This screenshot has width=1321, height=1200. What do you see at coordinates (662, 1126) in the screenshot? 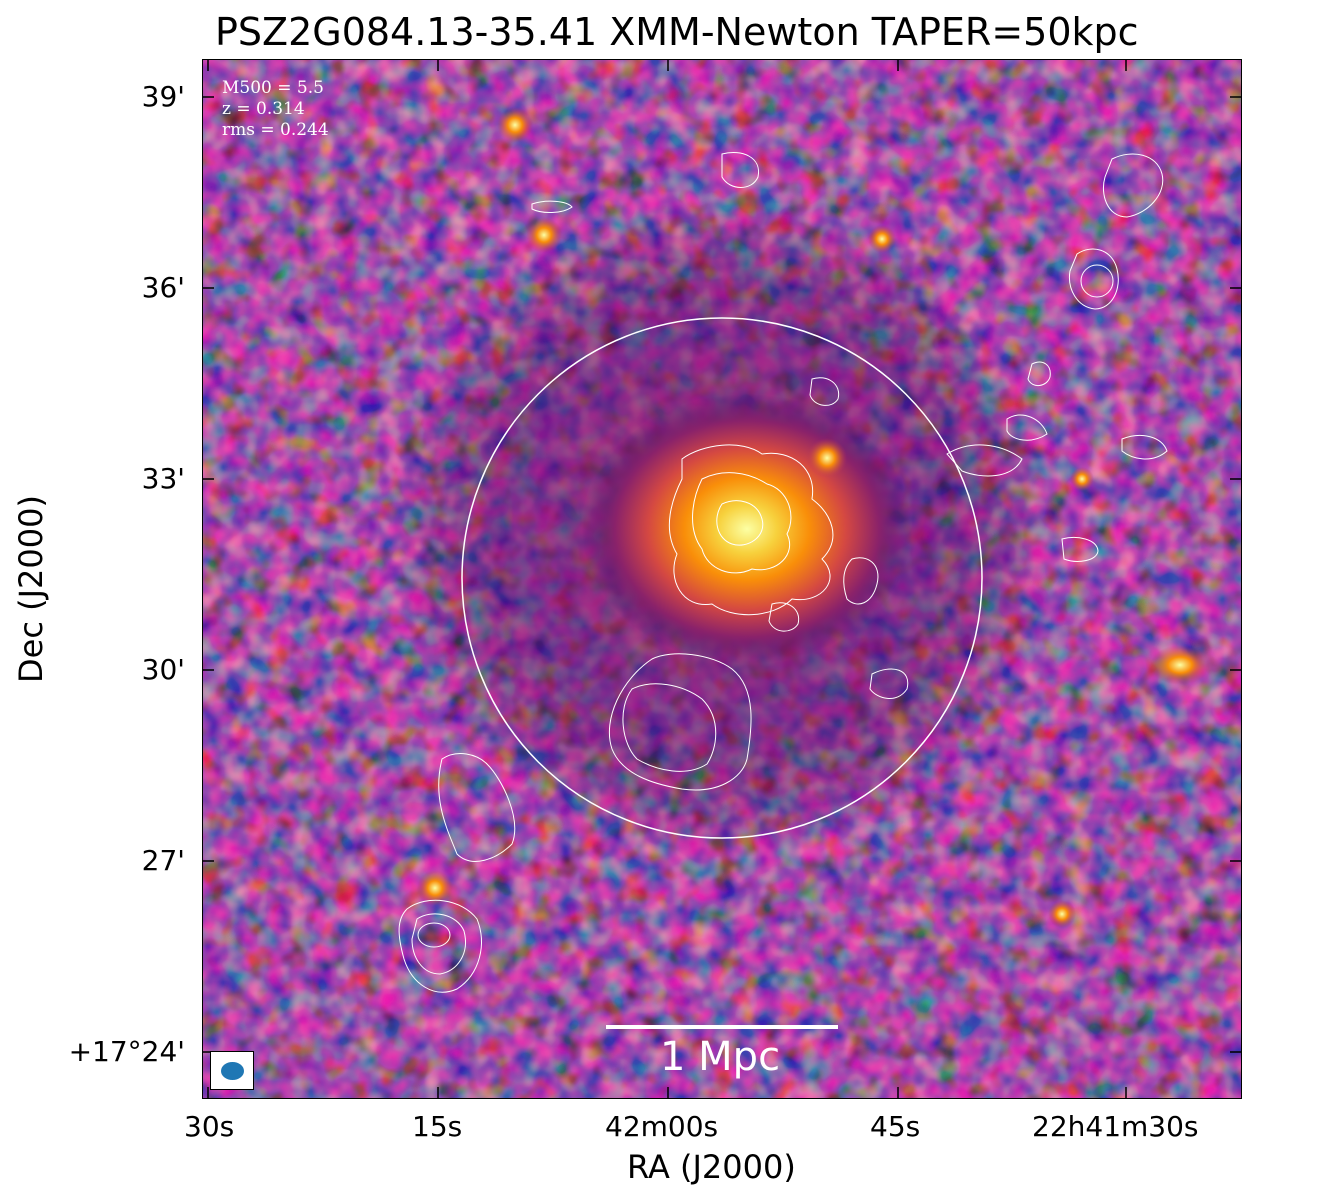
I see `xtick-label: 42m00s` at bounding box center [662, 1126].